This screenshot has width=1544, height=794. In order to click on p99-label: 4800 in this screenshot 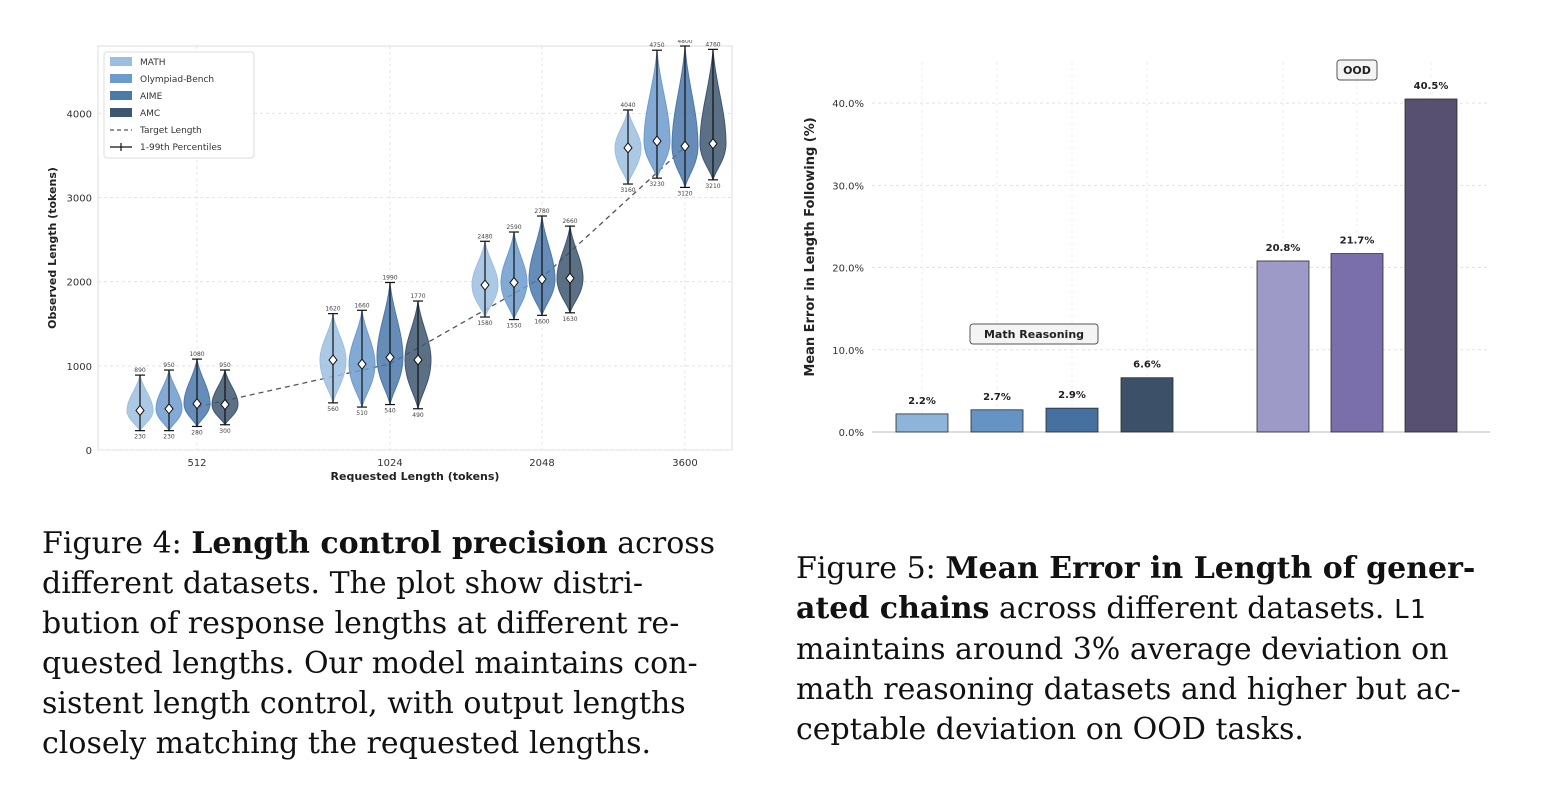, I will do `click(684, 42)`.